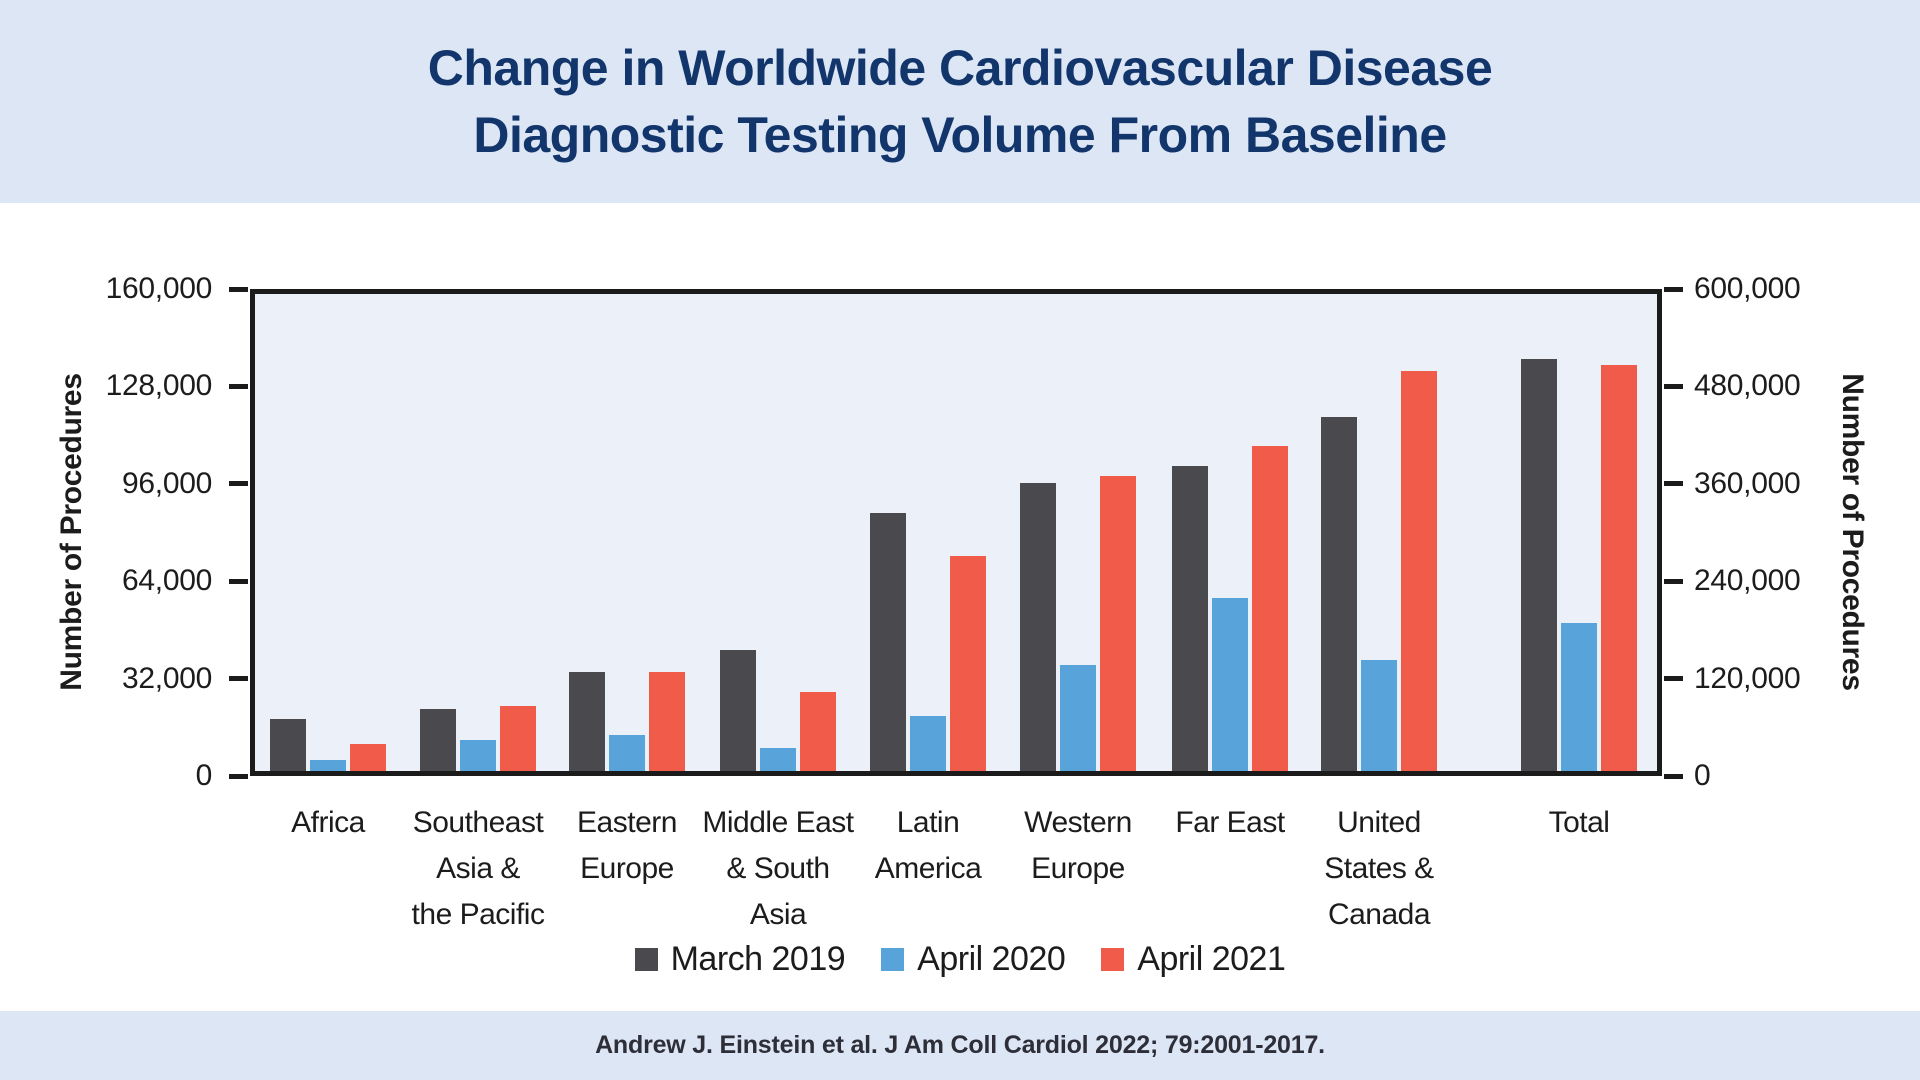 This screenshot has width=1920, height=1080. Describe the element at coordinates (167, 483) in the screenshot. I see `left-axis-tick-label: 96,000` at that location.